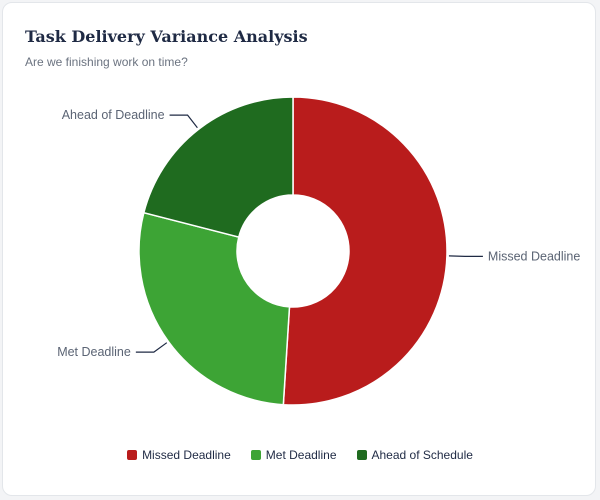  I want to click on slice-label-missed-deadline: Missed Deadline, so click(534, 256).